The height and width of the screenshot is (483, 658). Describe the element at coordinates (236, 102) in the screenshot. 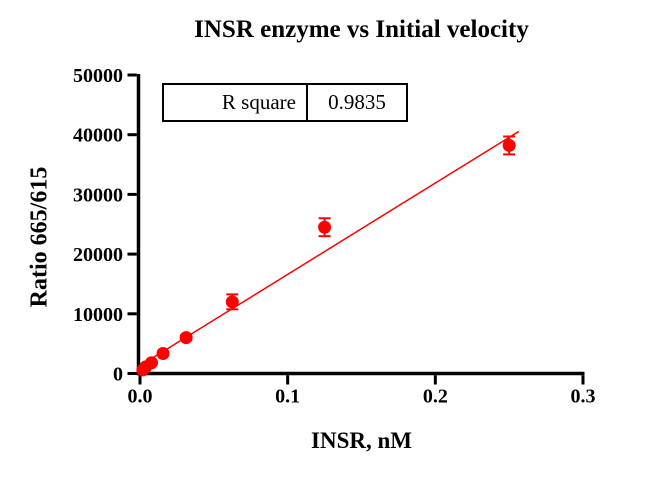

I see `r-square-label: R square` at that location.